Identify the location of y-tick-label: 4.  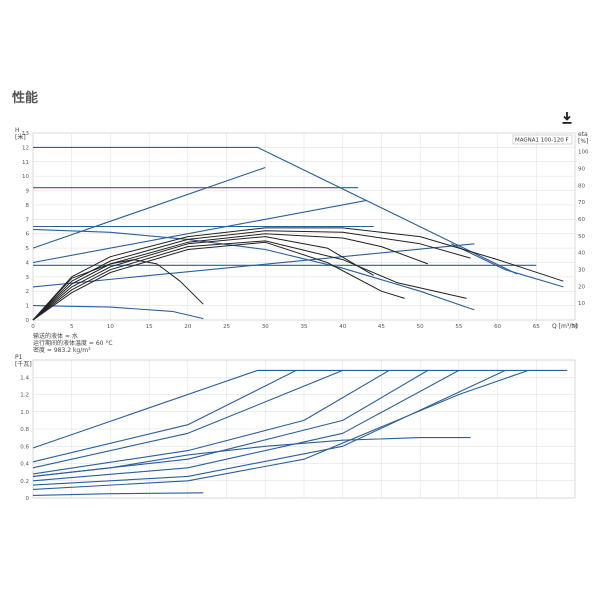
(28, 263).